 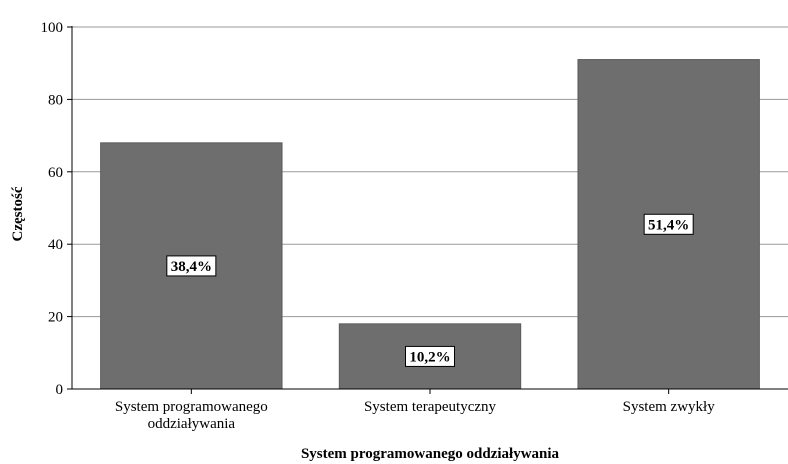 I want to click on data-label: 51,4%, so click(x=668, y=224).